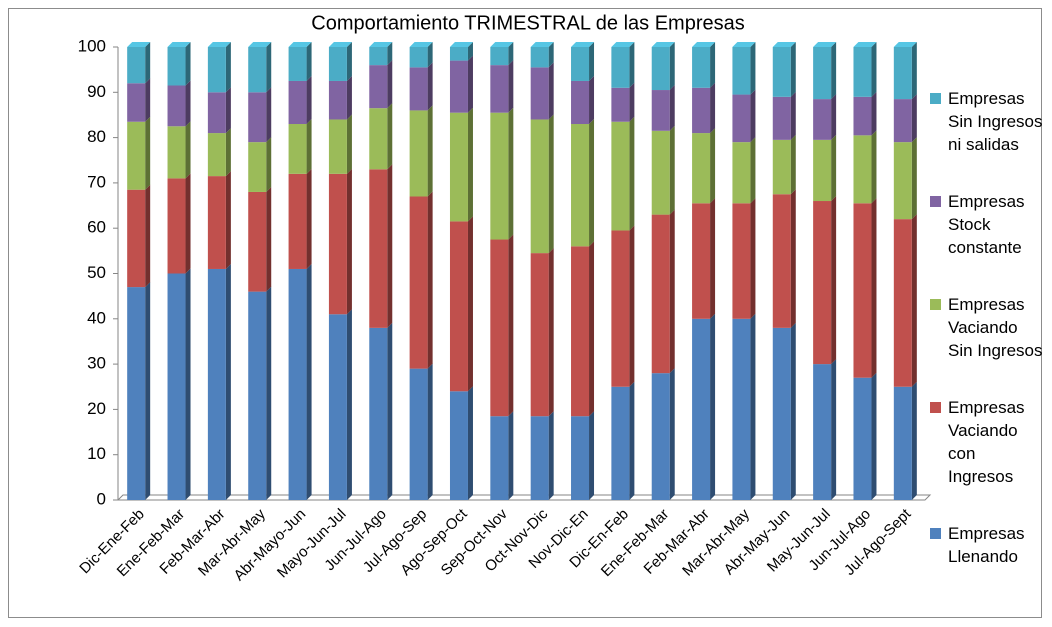 The image size is (1052, 627). What do you see at coordinates (96, 181) in the screenshot?
I see `y-tick-label: 70` at bounding box center [96, 181].